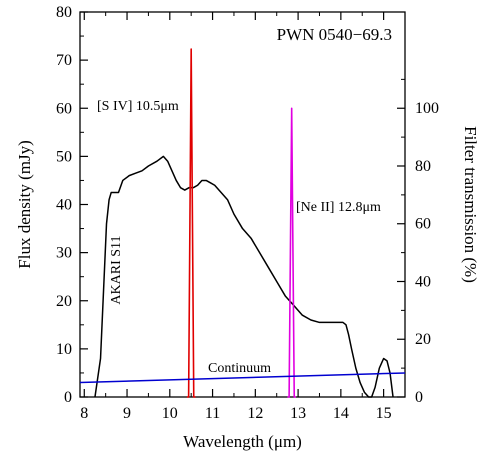 This screenshot has width=485, height=464. I want to click on y2-tick-label: 40, so click(423, 281).